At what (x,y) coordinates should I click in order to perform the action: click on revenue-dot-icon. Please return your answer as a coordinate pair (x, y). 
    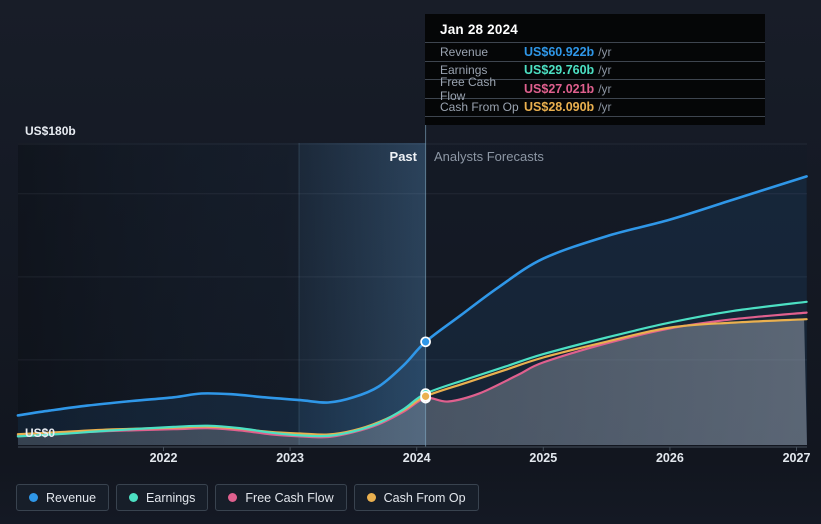
    Looking at the image, I should click on (33, 497).